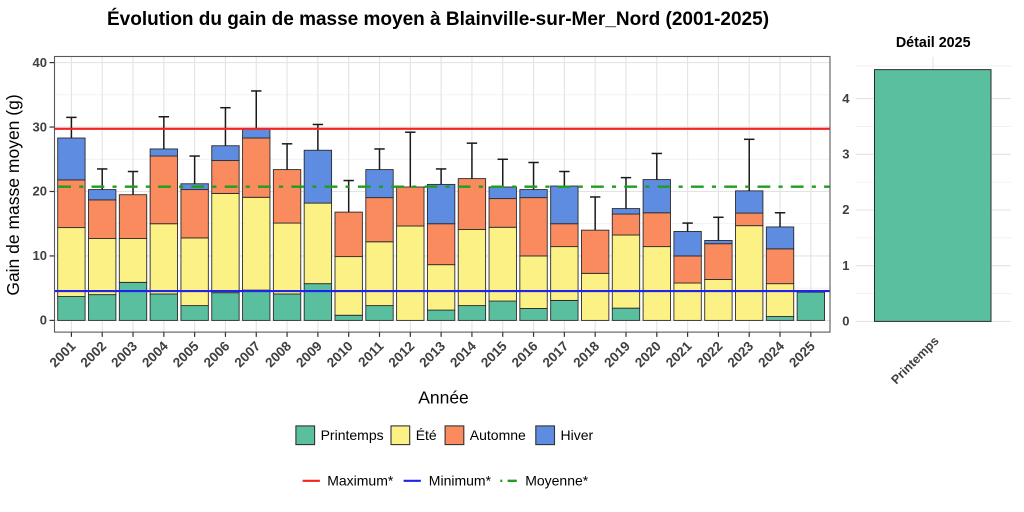 The image size is (1024, 512). What do you see at coordinates (13, 194) in the screenshot?
I see `svg-text: Gain de masse moyen (g)` at bounding box center [13, 194].